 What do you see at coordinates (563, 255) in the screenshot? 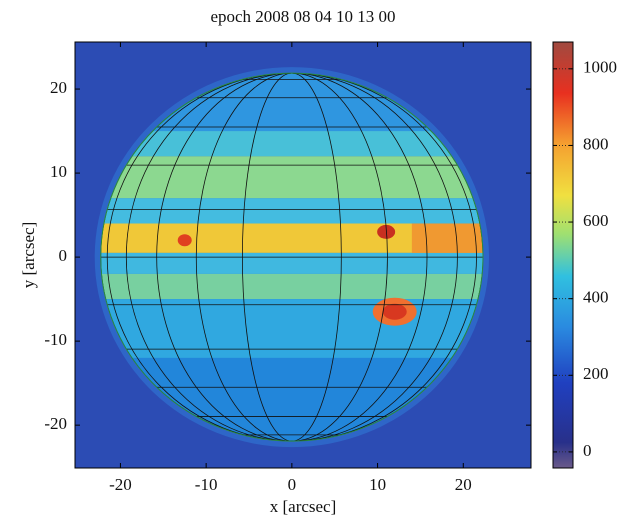
I see `colorbar` at bounding box center [563, 255].